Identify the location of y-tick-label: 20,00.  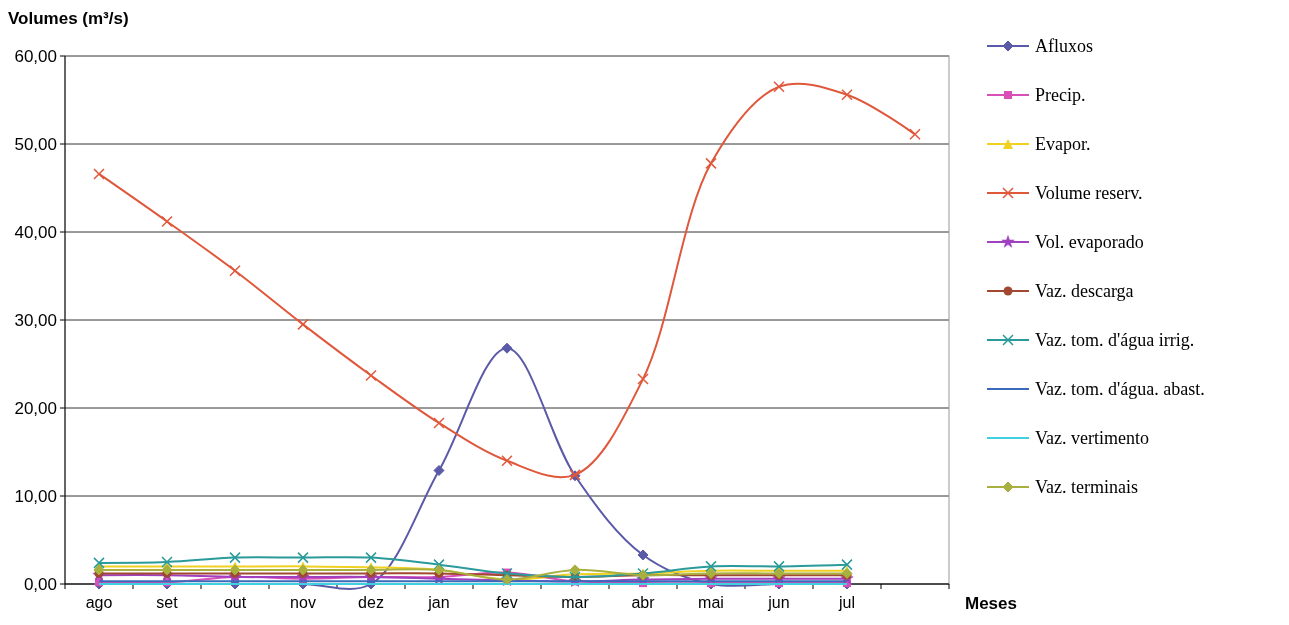
(35, 408).